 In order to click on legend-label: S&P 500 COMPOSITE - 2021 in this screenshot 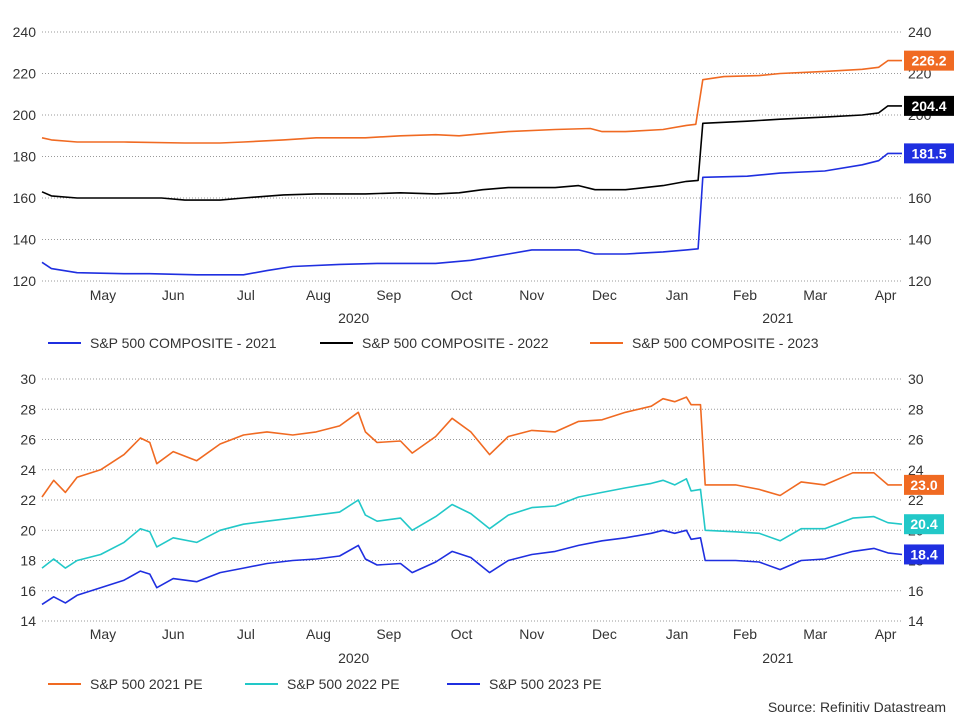, I will do `click(183, 343)`.